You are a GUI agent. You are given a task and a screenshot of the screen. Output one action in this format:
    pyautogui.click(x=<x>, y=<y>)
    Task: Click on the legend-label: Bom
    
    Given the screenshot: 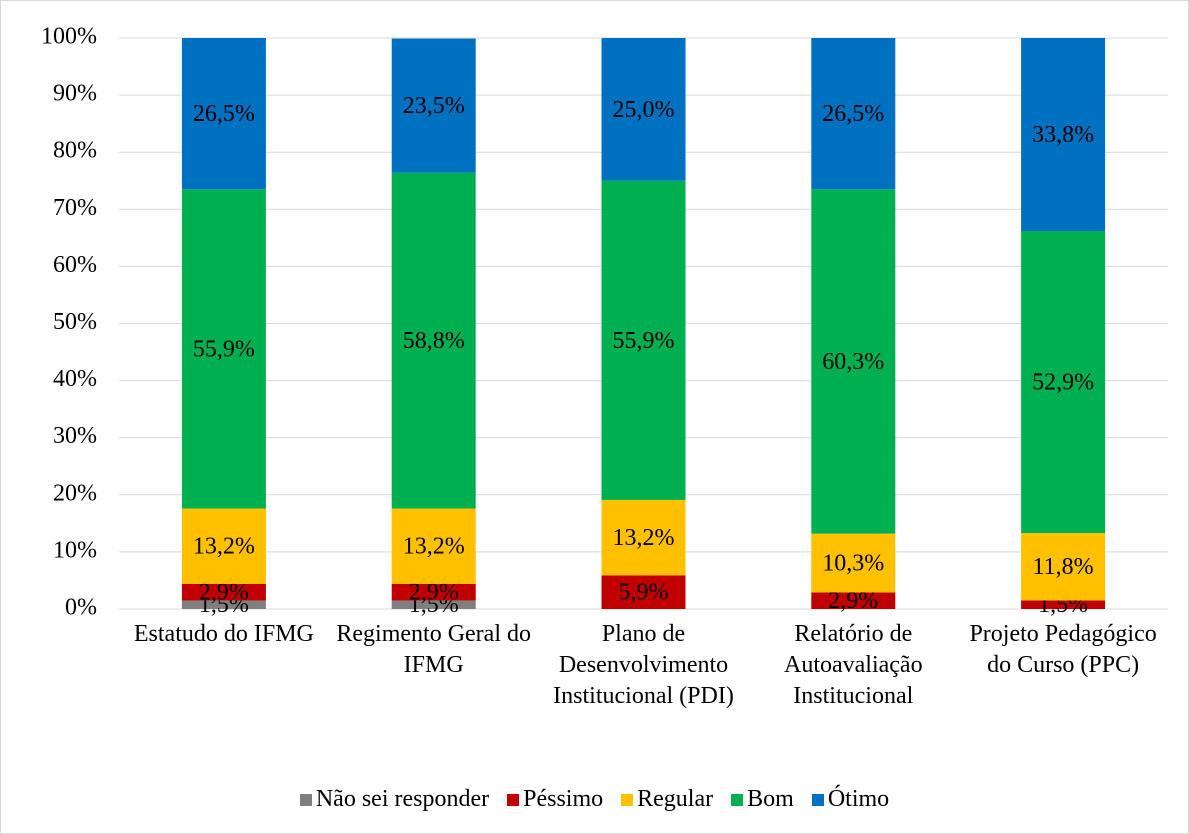 What is the action you would take?
    pyautogui.click(x=770, y=799)
    